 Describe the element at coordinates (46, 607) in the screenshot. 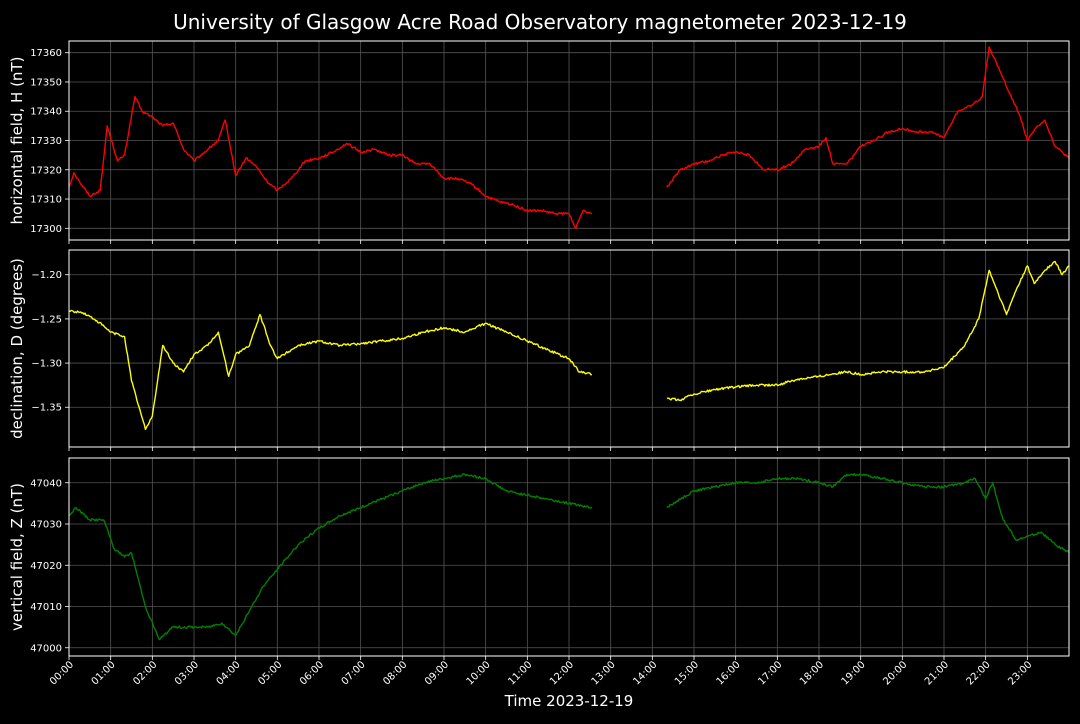

I see `y-tick-label: 47010` at that location.